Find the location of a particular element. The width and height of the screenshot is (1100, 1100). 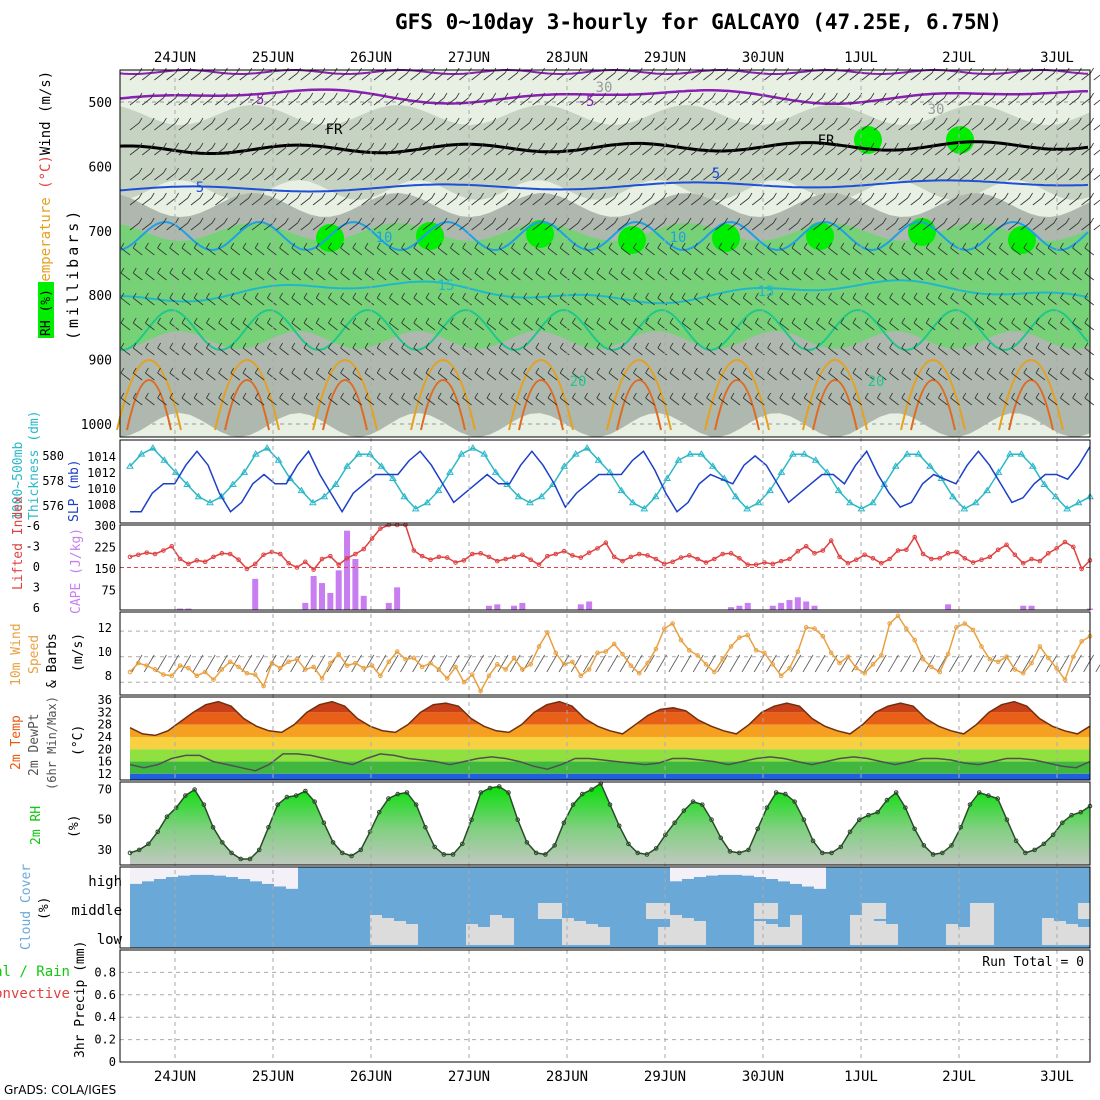

lifted-index-line is located at coordinates (610, 547).